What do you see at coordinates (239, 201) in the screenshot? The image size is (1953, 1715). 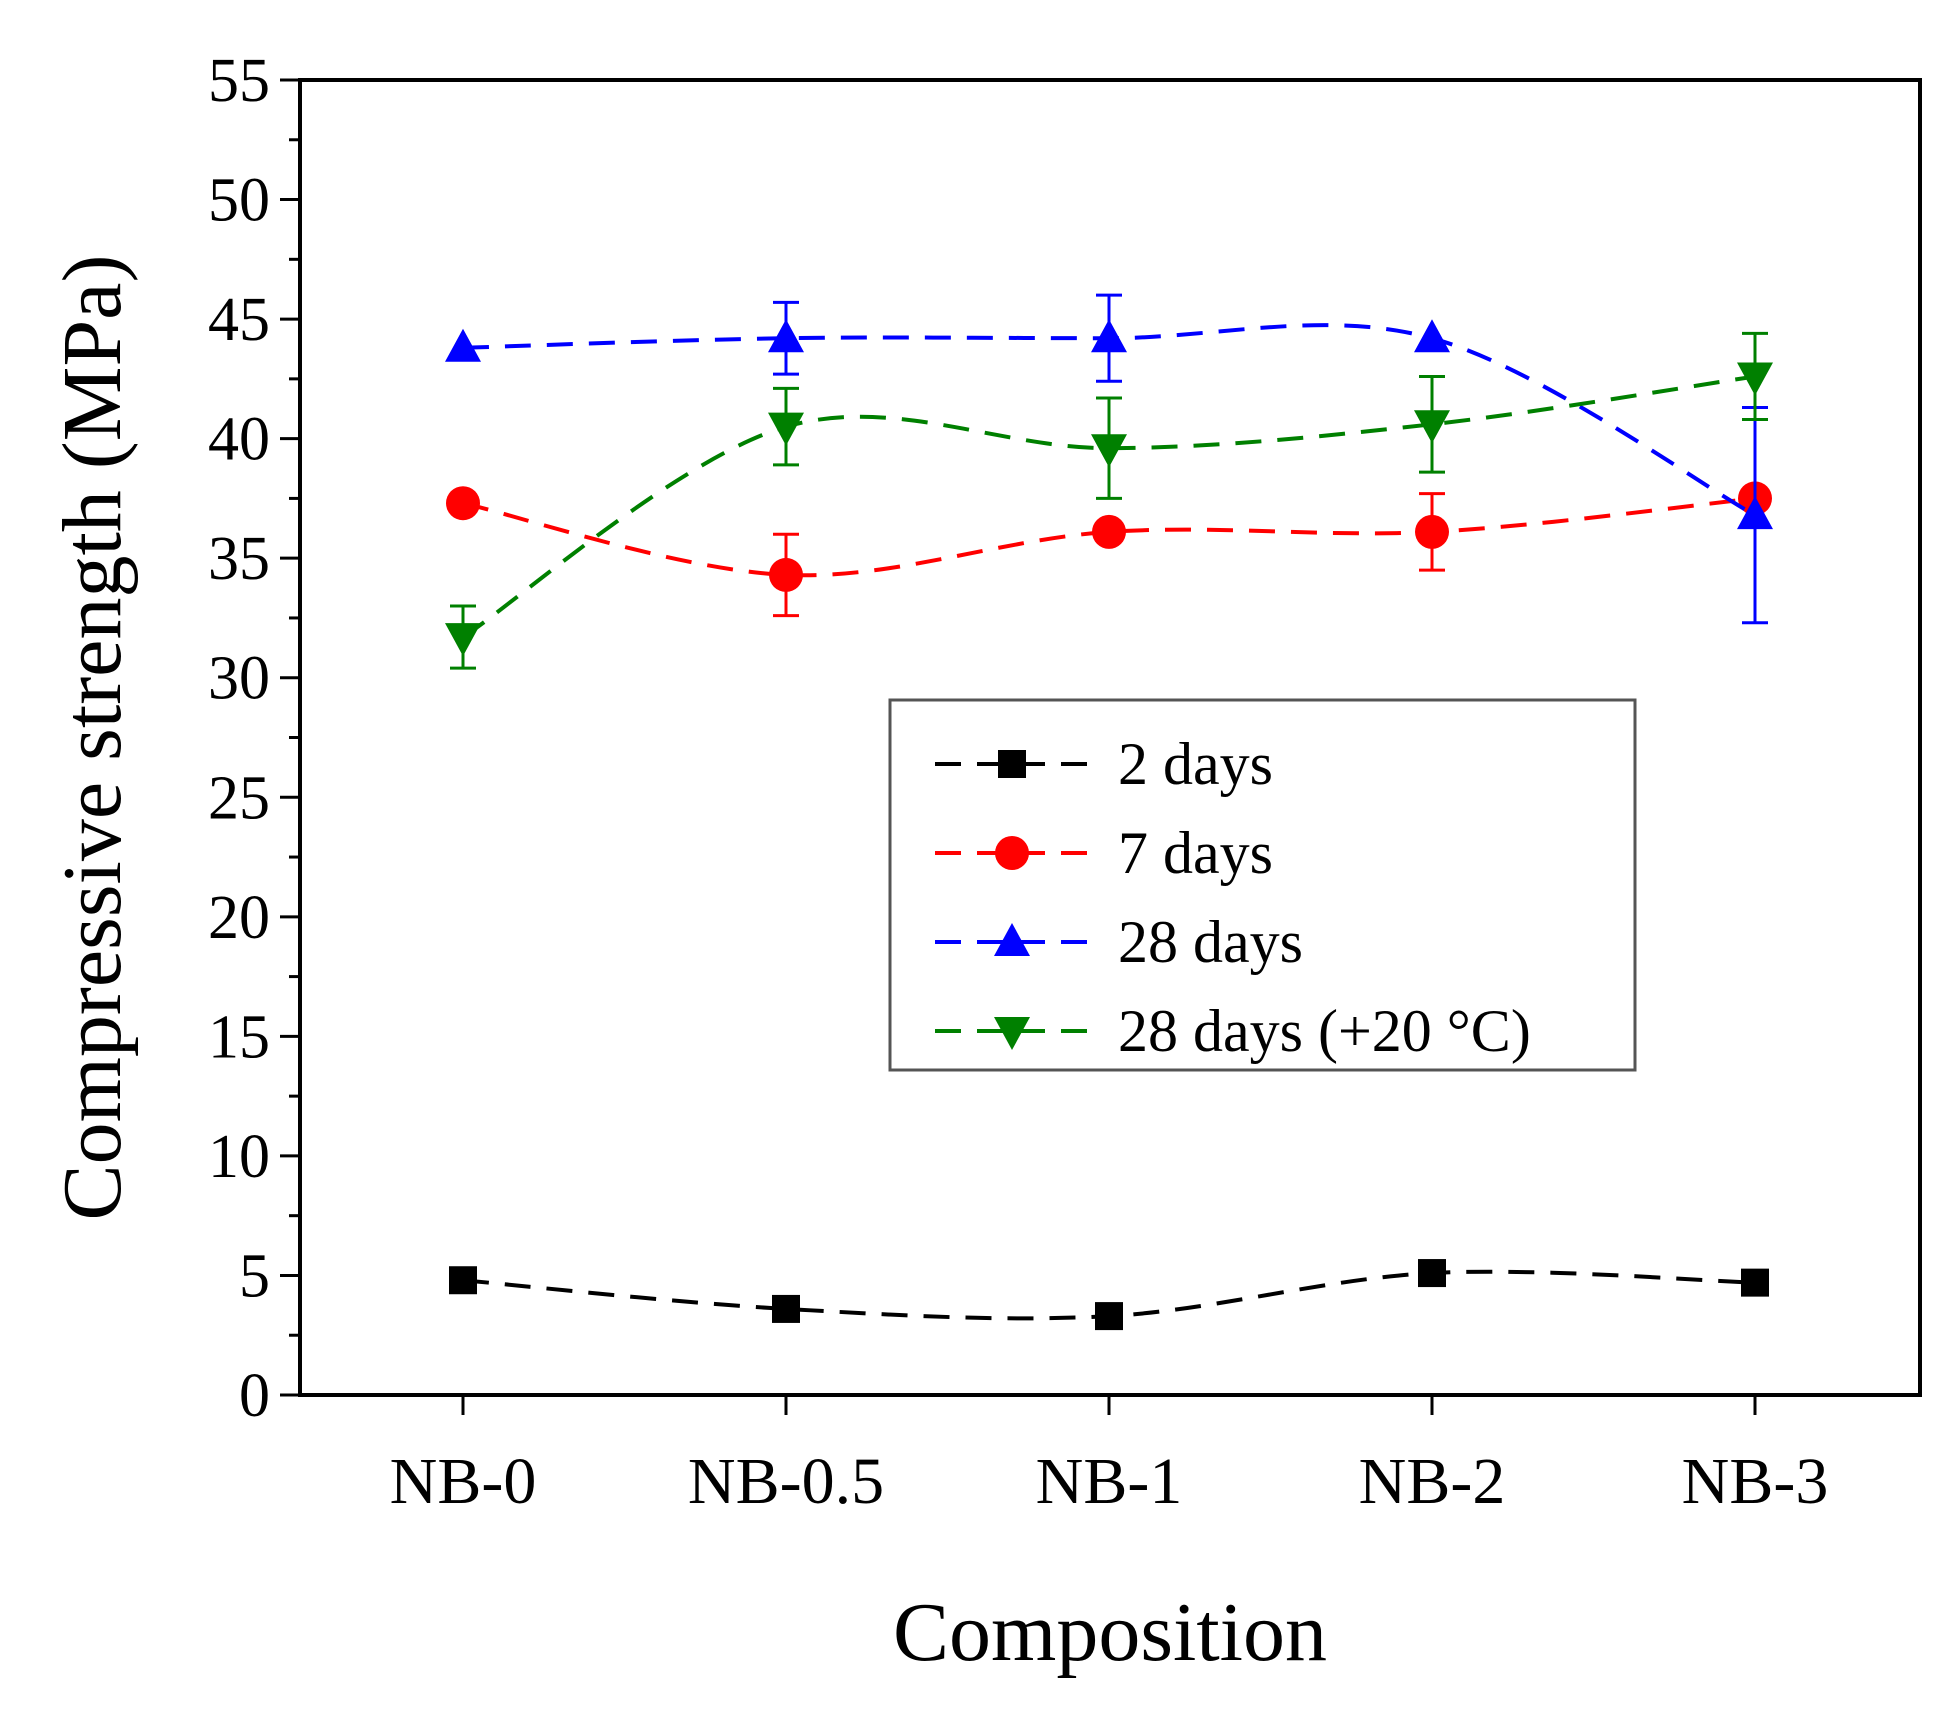 I see `y-tick-label: 50` at bounding box center [239, 201].